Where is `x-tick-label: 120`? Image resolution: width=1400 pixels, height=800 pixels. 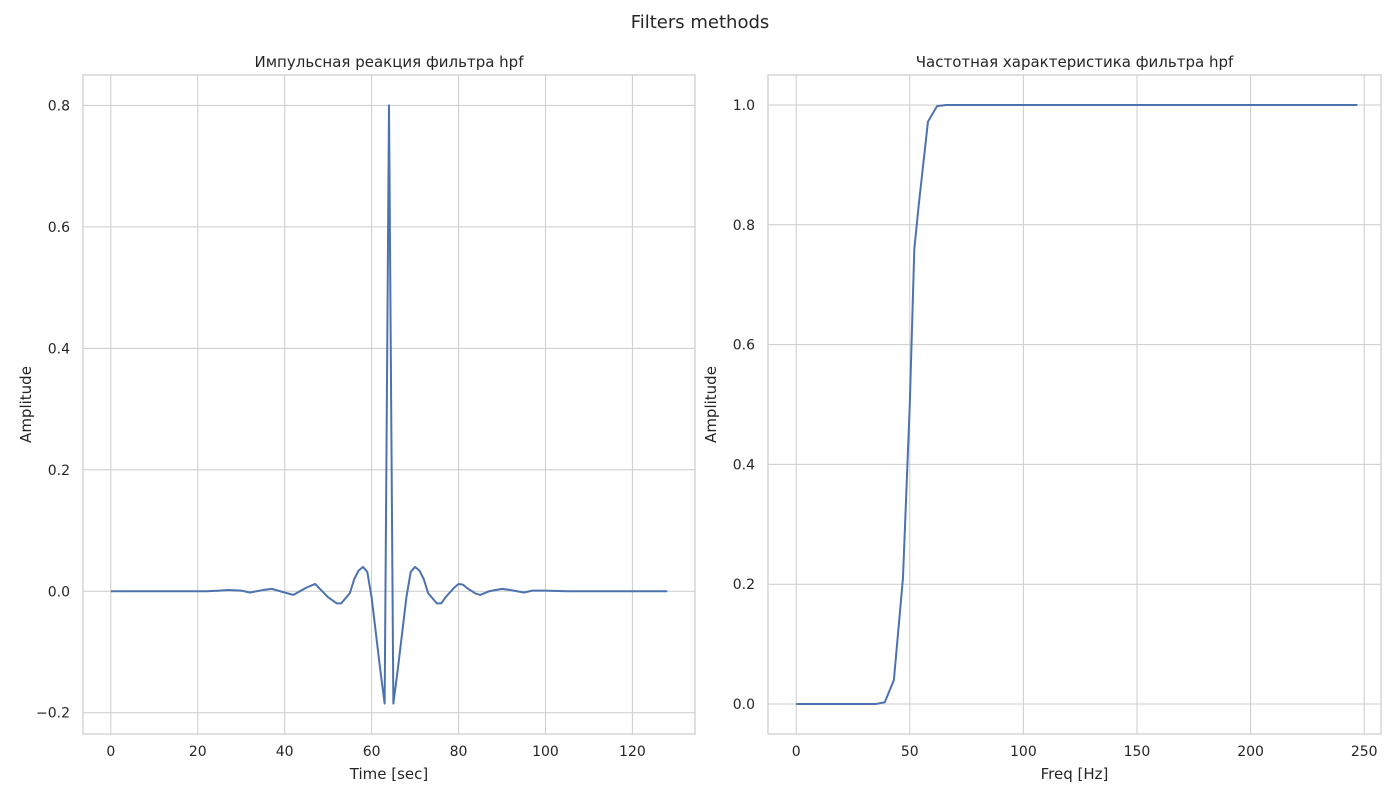 x-tick-label: 120 is located at coordinates (632, 752).